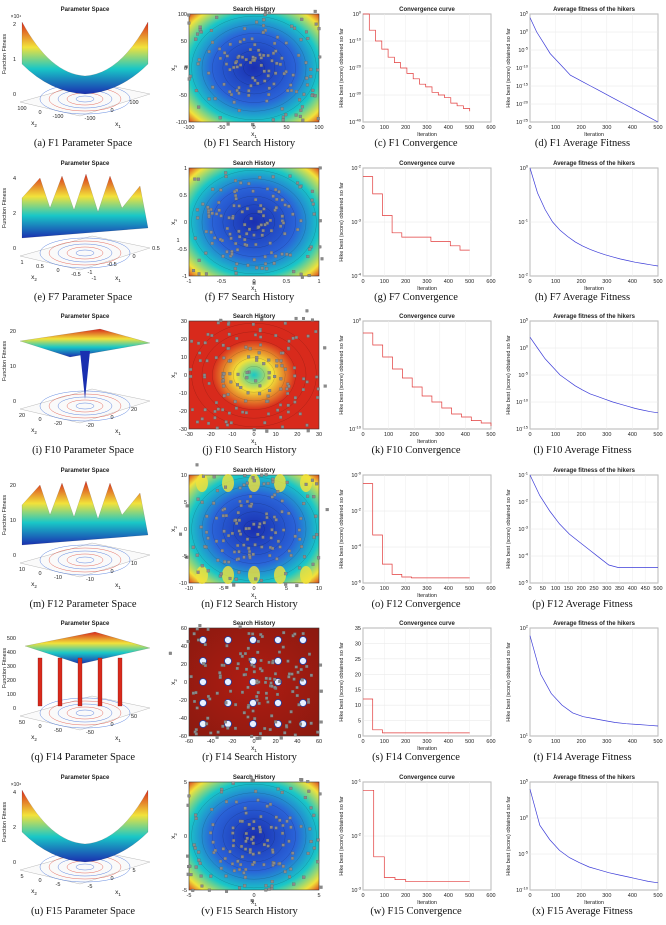 This screenshot has width=666, height=925. Describe the element at coordinates (85, 206) in the screenshot. I see `fitness-surface` at that location.